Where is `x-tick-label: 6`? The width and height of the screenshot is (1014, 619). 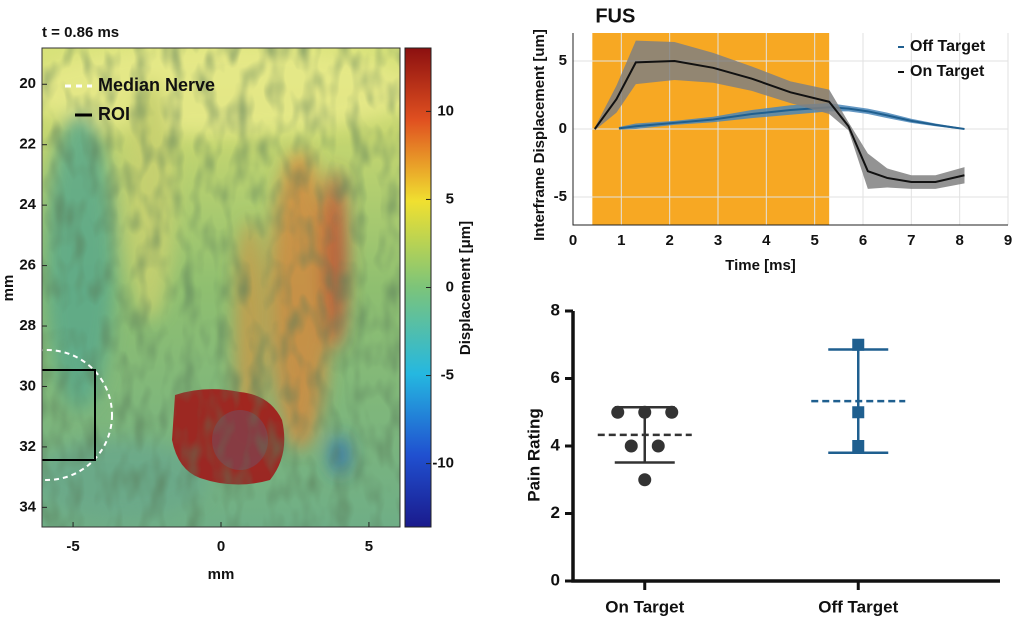
x-tick-label: 6 is located at coordinates (863, 240).